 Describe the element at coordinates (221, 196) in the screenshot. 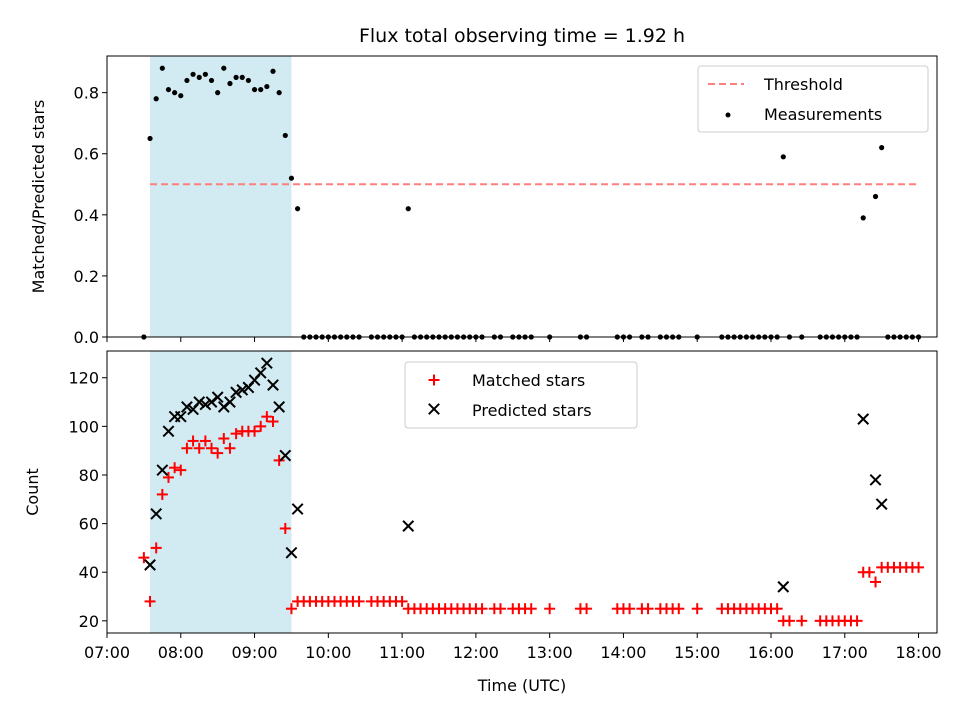

I see `top-observing-interval-shade` at that location.